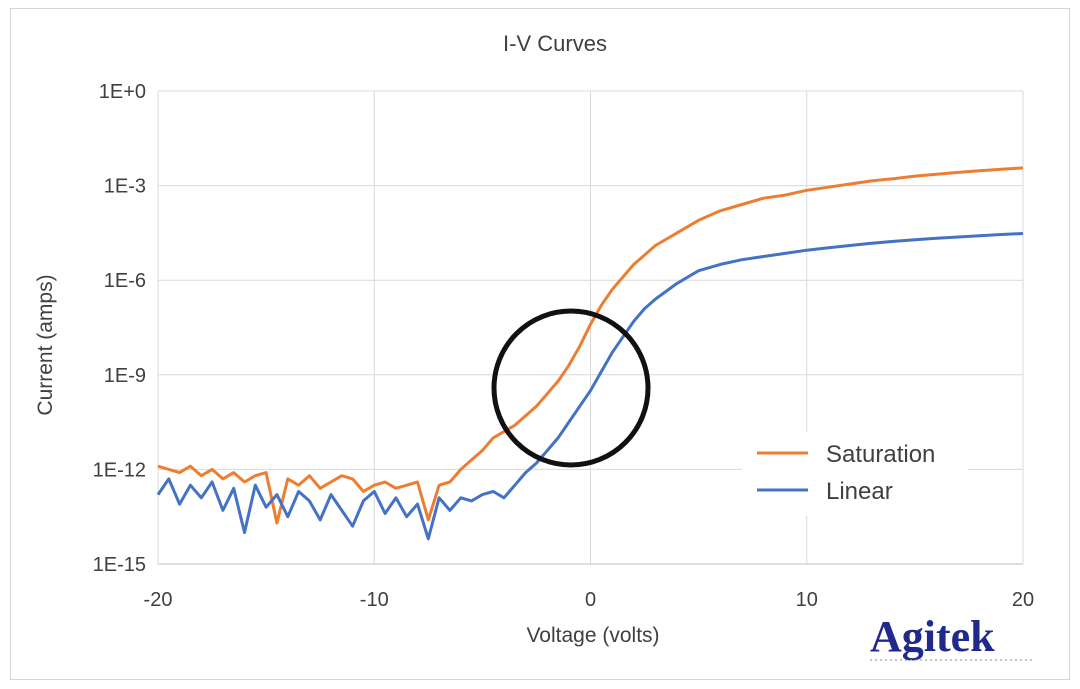 Image resolution: width=1080 pixels, height=689 pixels. What do you see at coordinates (158, 600) in the screenshot?
I see `x-tick-label: -20` at bounding box center [158, 600].